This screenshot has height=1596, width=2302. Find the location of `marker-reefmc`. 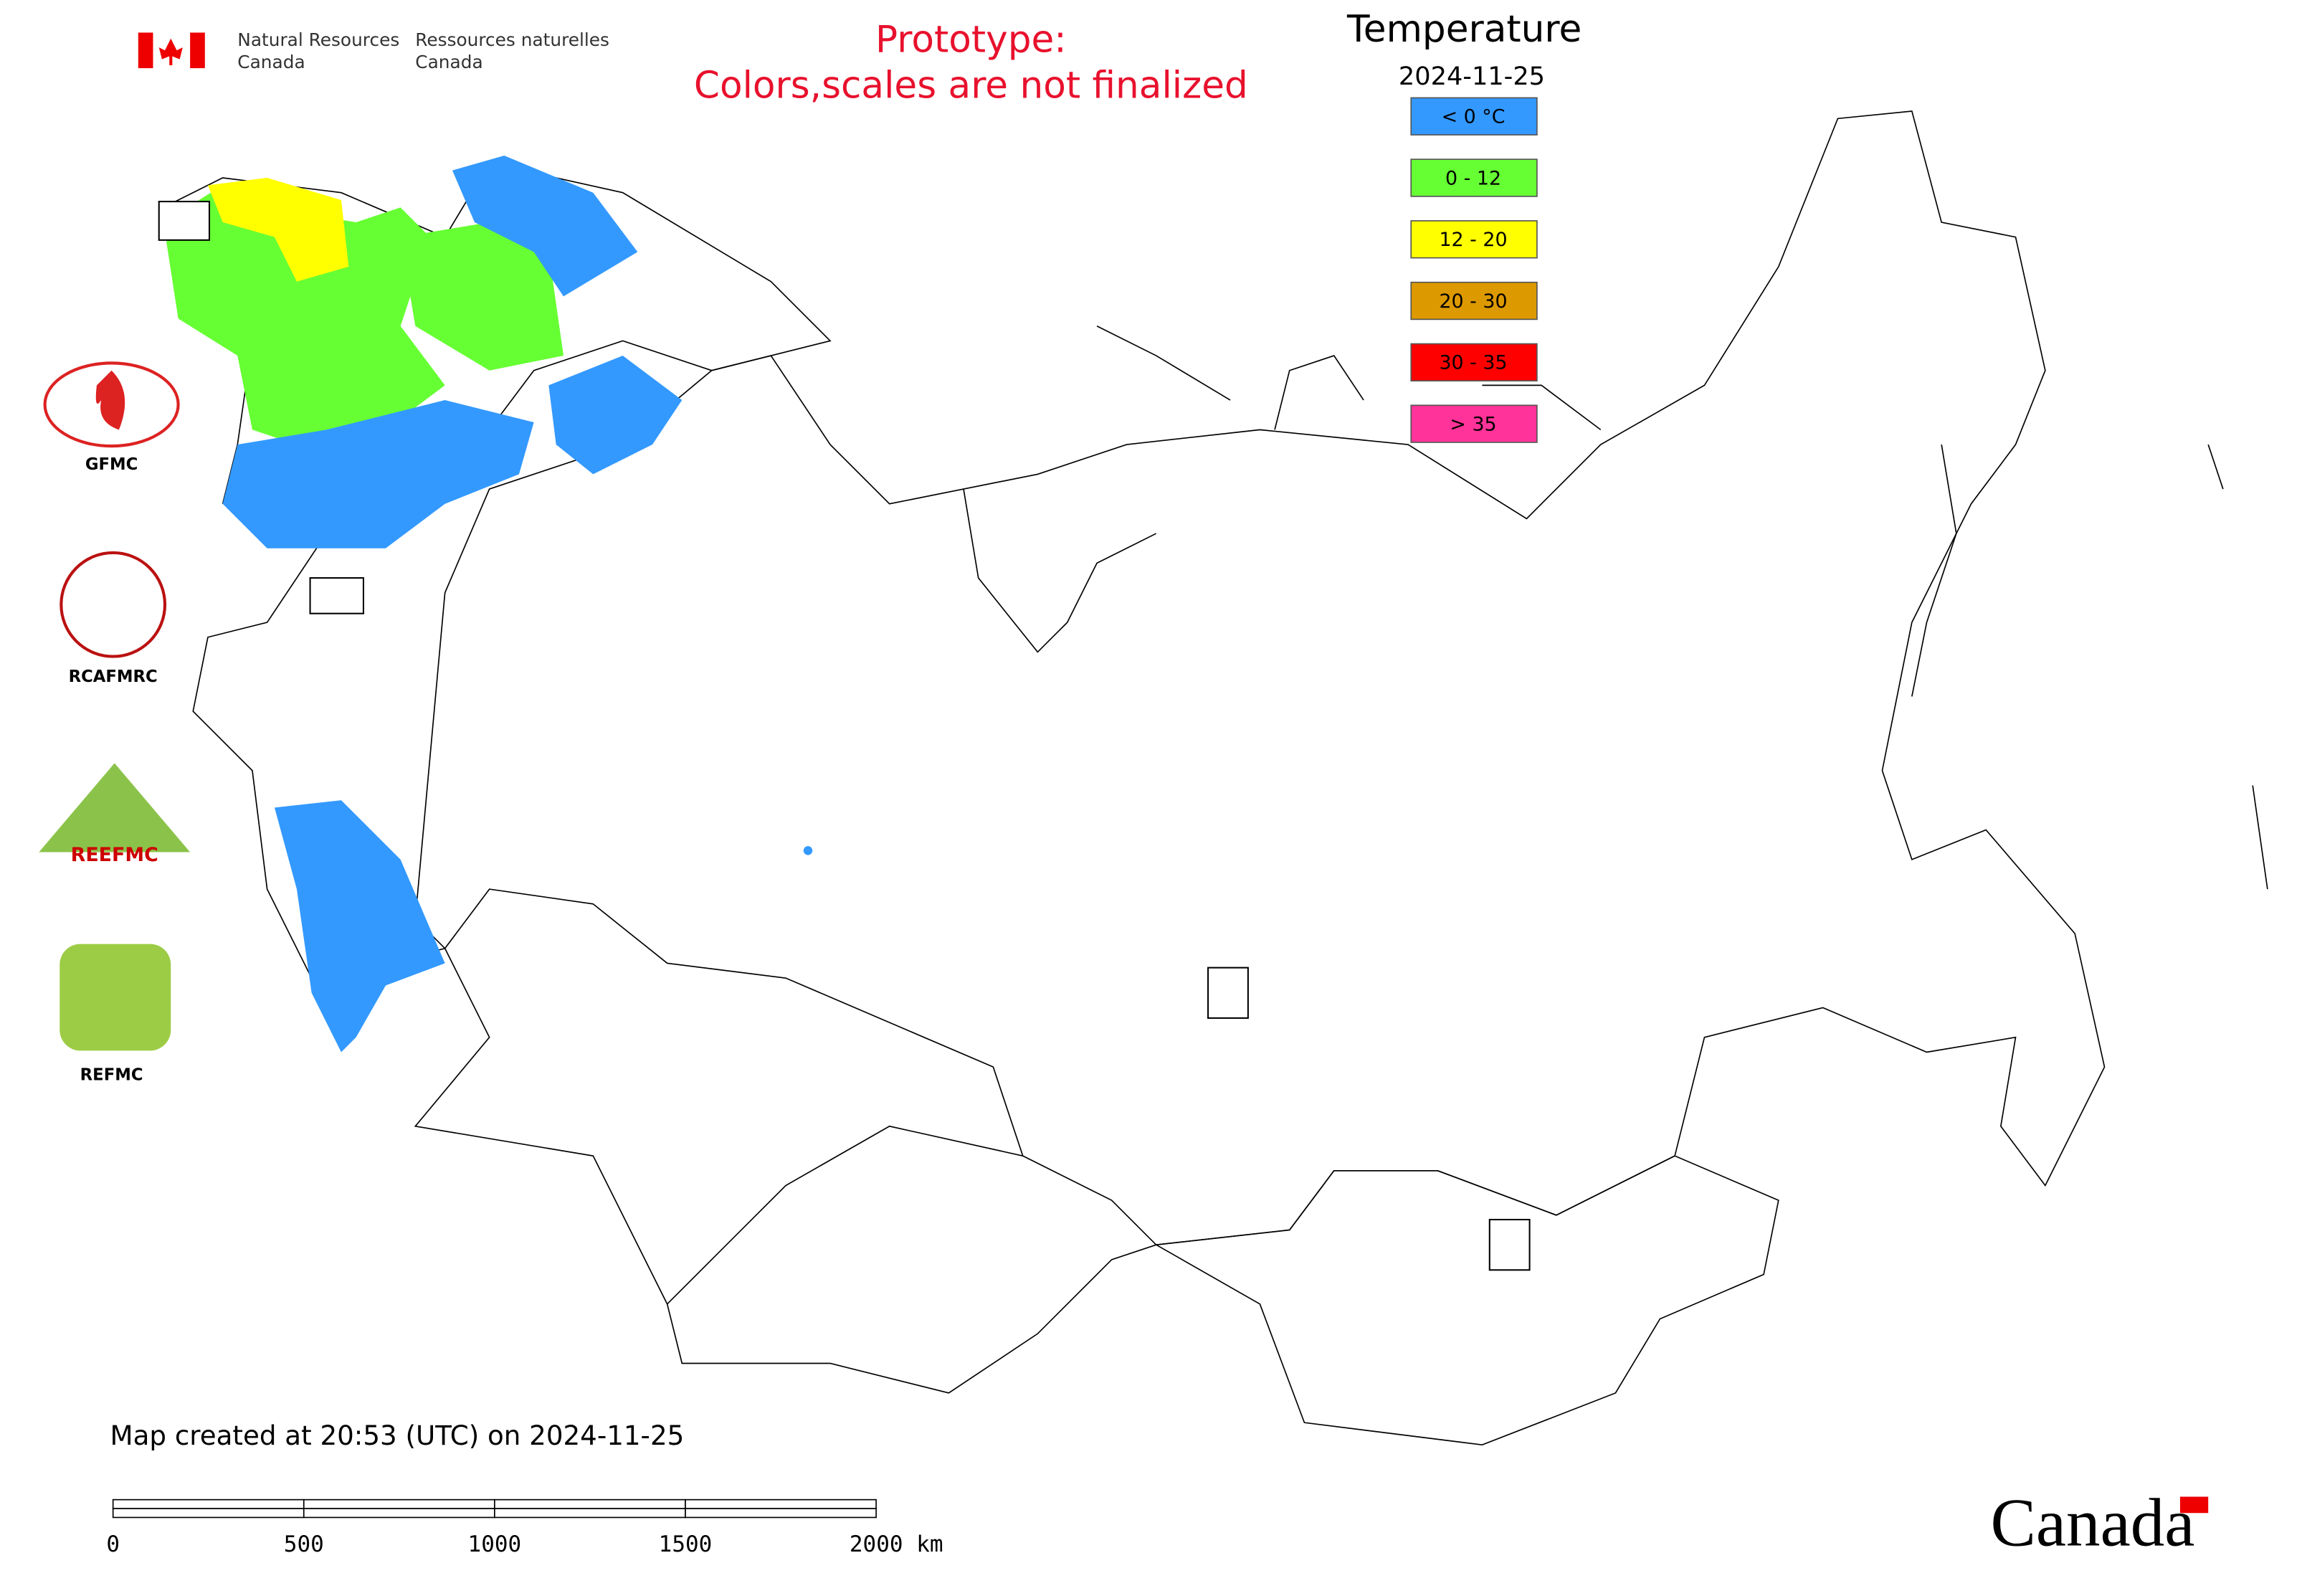

marker-reefmc is located at coordinates (337, 595).